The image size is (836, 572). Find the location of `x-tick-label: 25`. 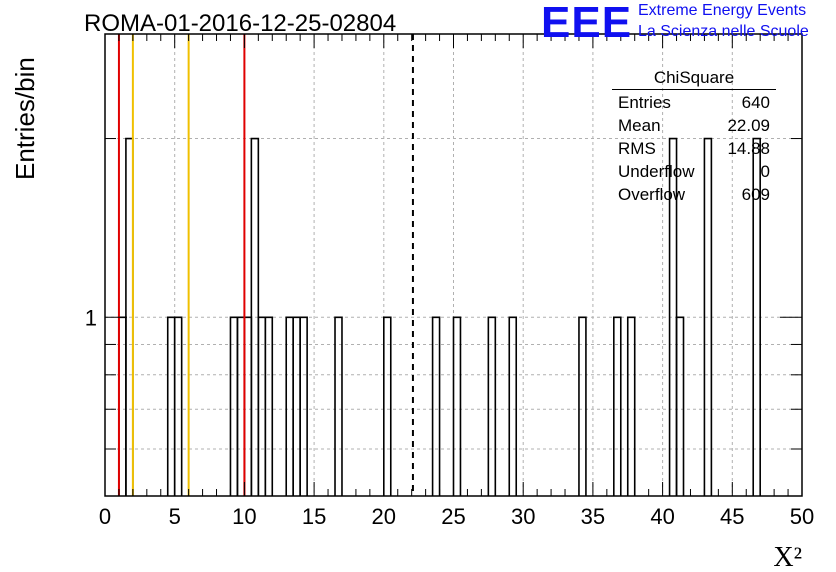

x-tick-label: 25 is located at coordinates (453, 516).